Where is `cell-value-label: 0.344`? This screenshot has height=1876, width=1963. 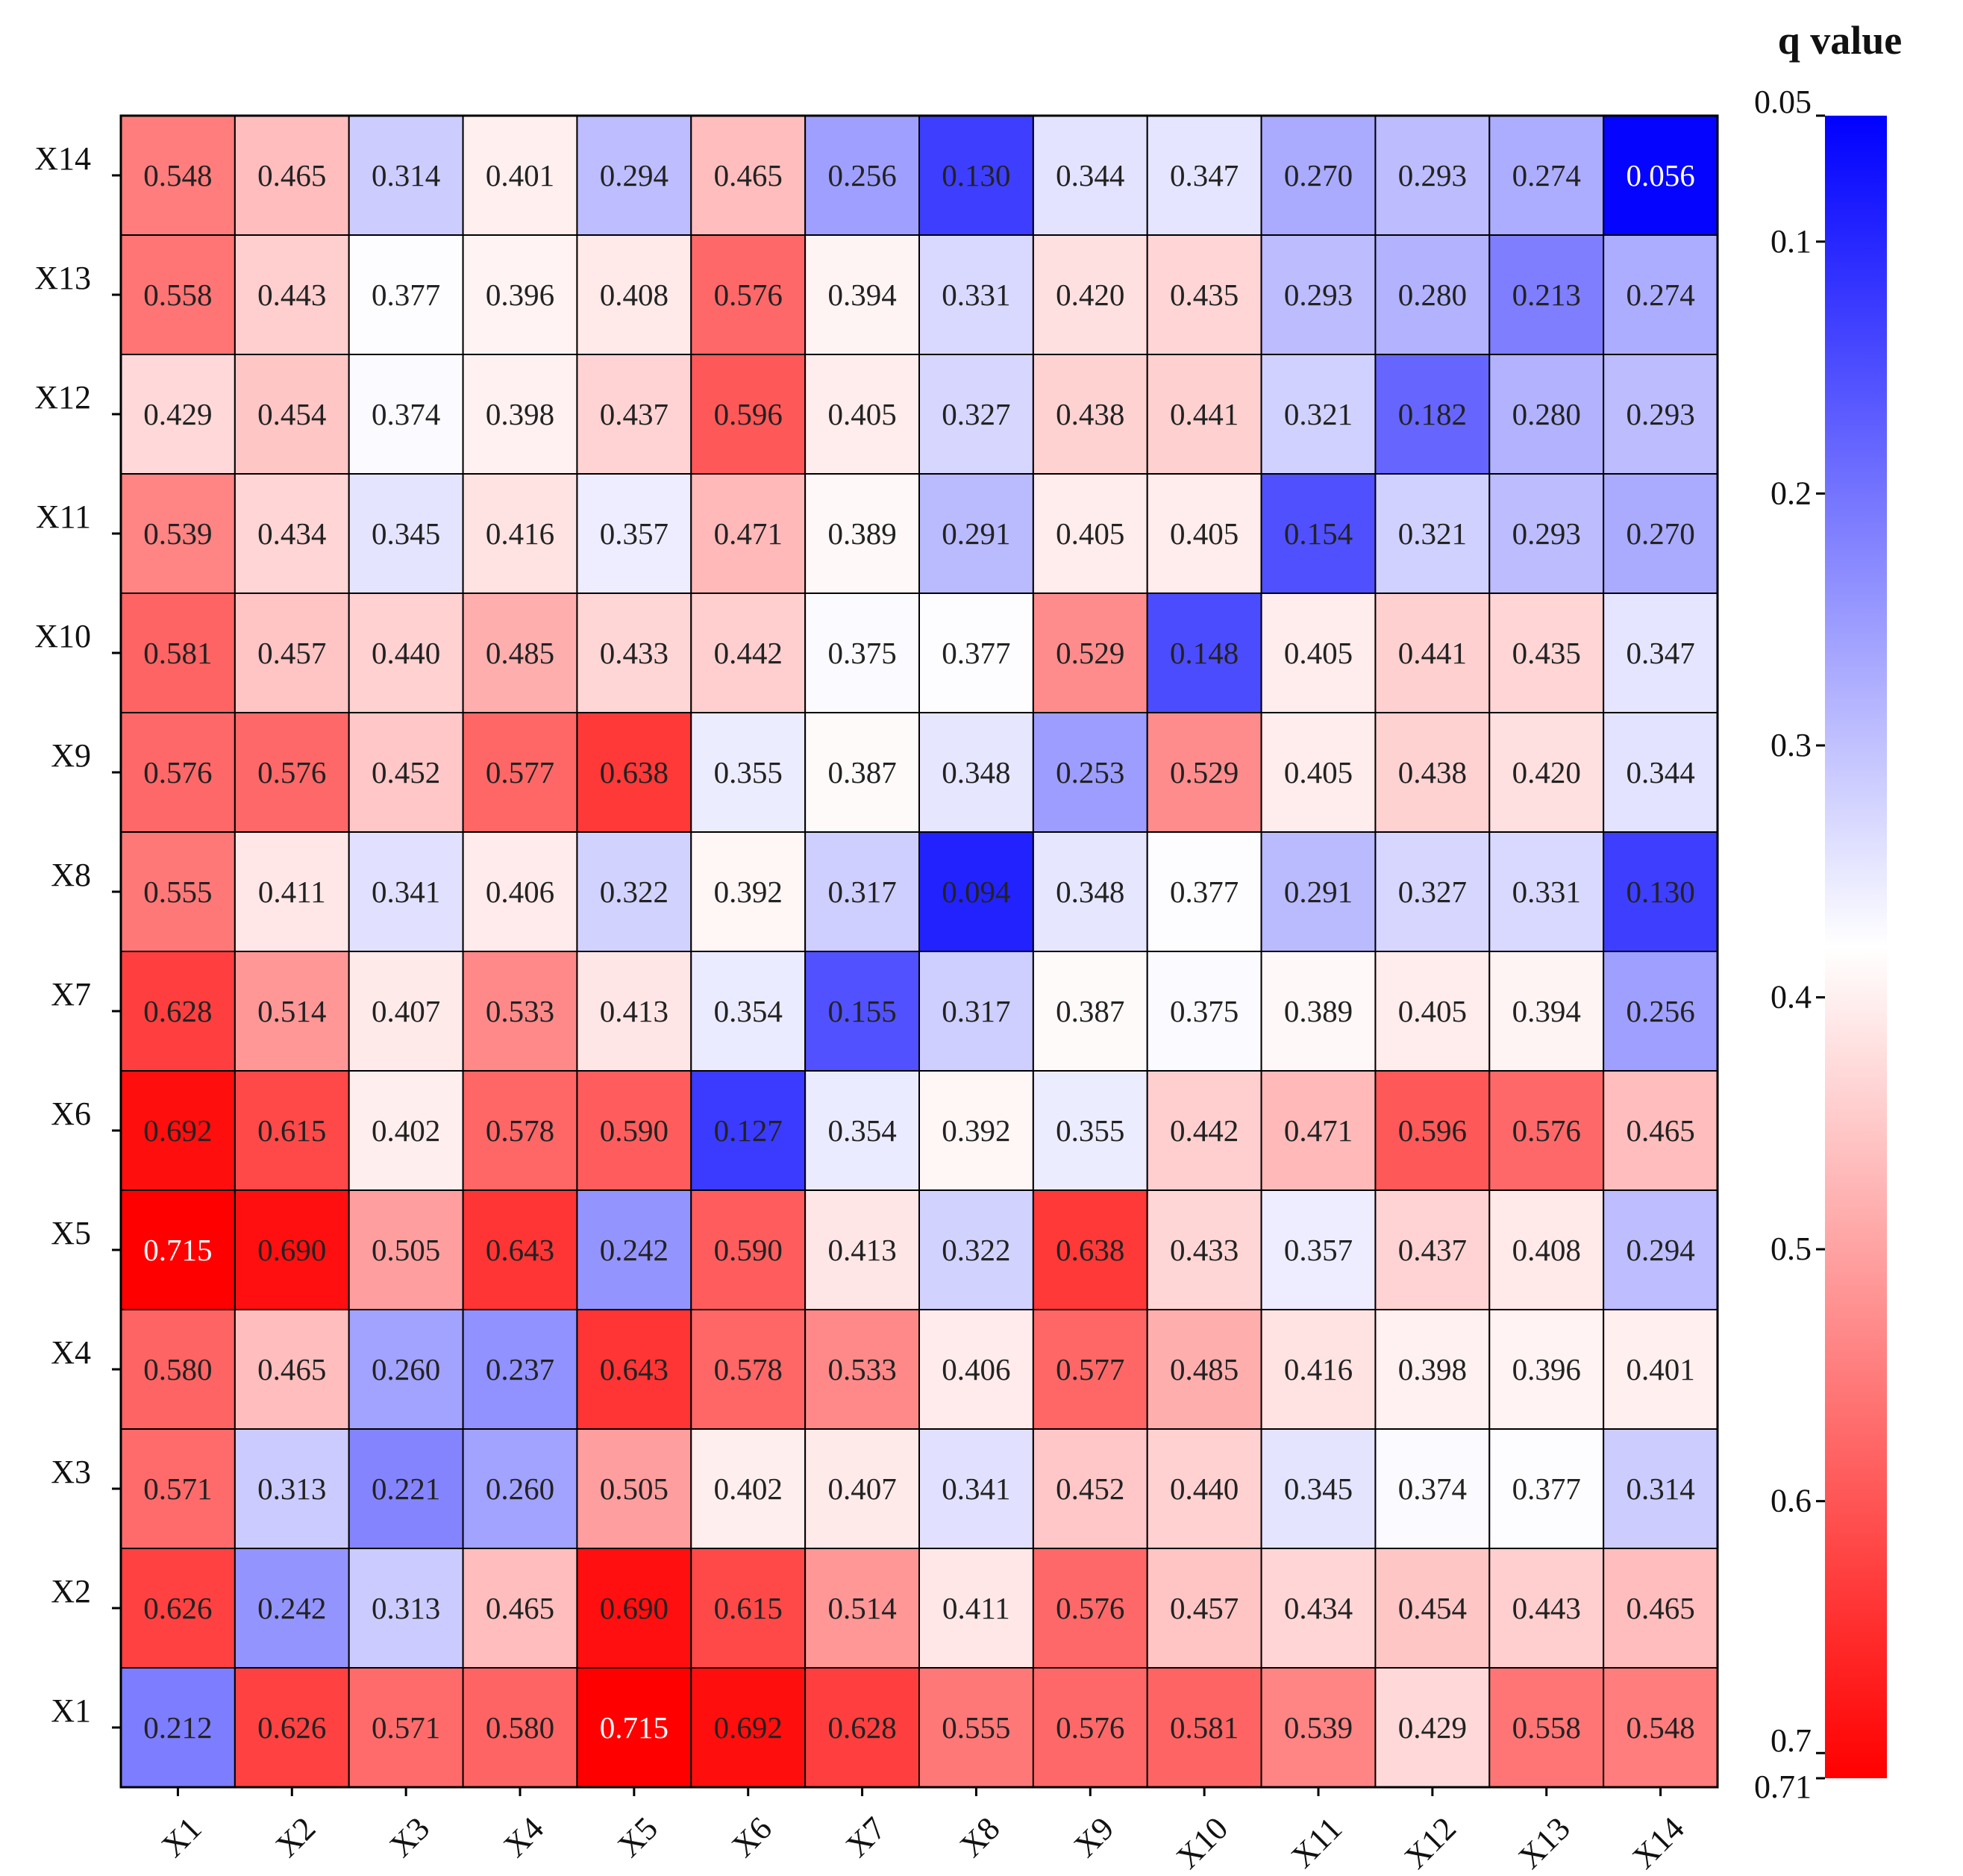
cell-value-label: 0.344 is located at coordinates (1660, 773).